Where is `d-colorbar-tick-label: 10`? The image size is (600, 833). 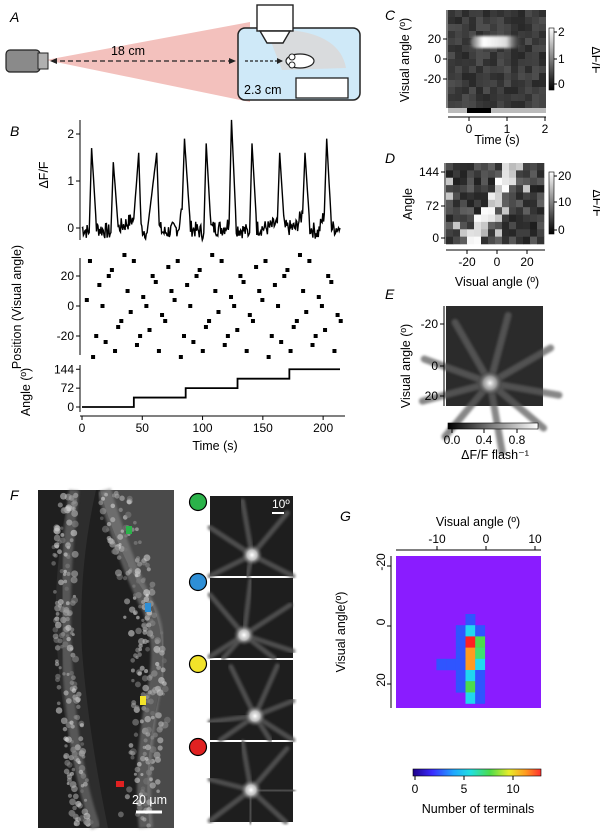 d-colorbar-tick-label: 10 is located at coordinates (565, 202).